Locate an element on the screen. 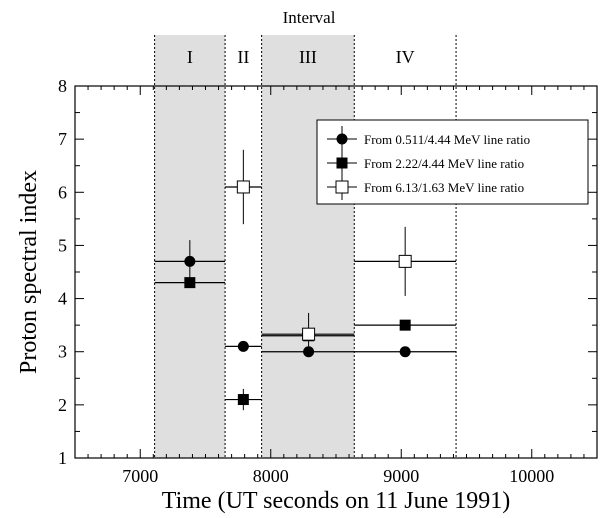 Image resolution: width=602 pixels, height=518 pixels. interval-label: II is located at coordinates (243, 57).